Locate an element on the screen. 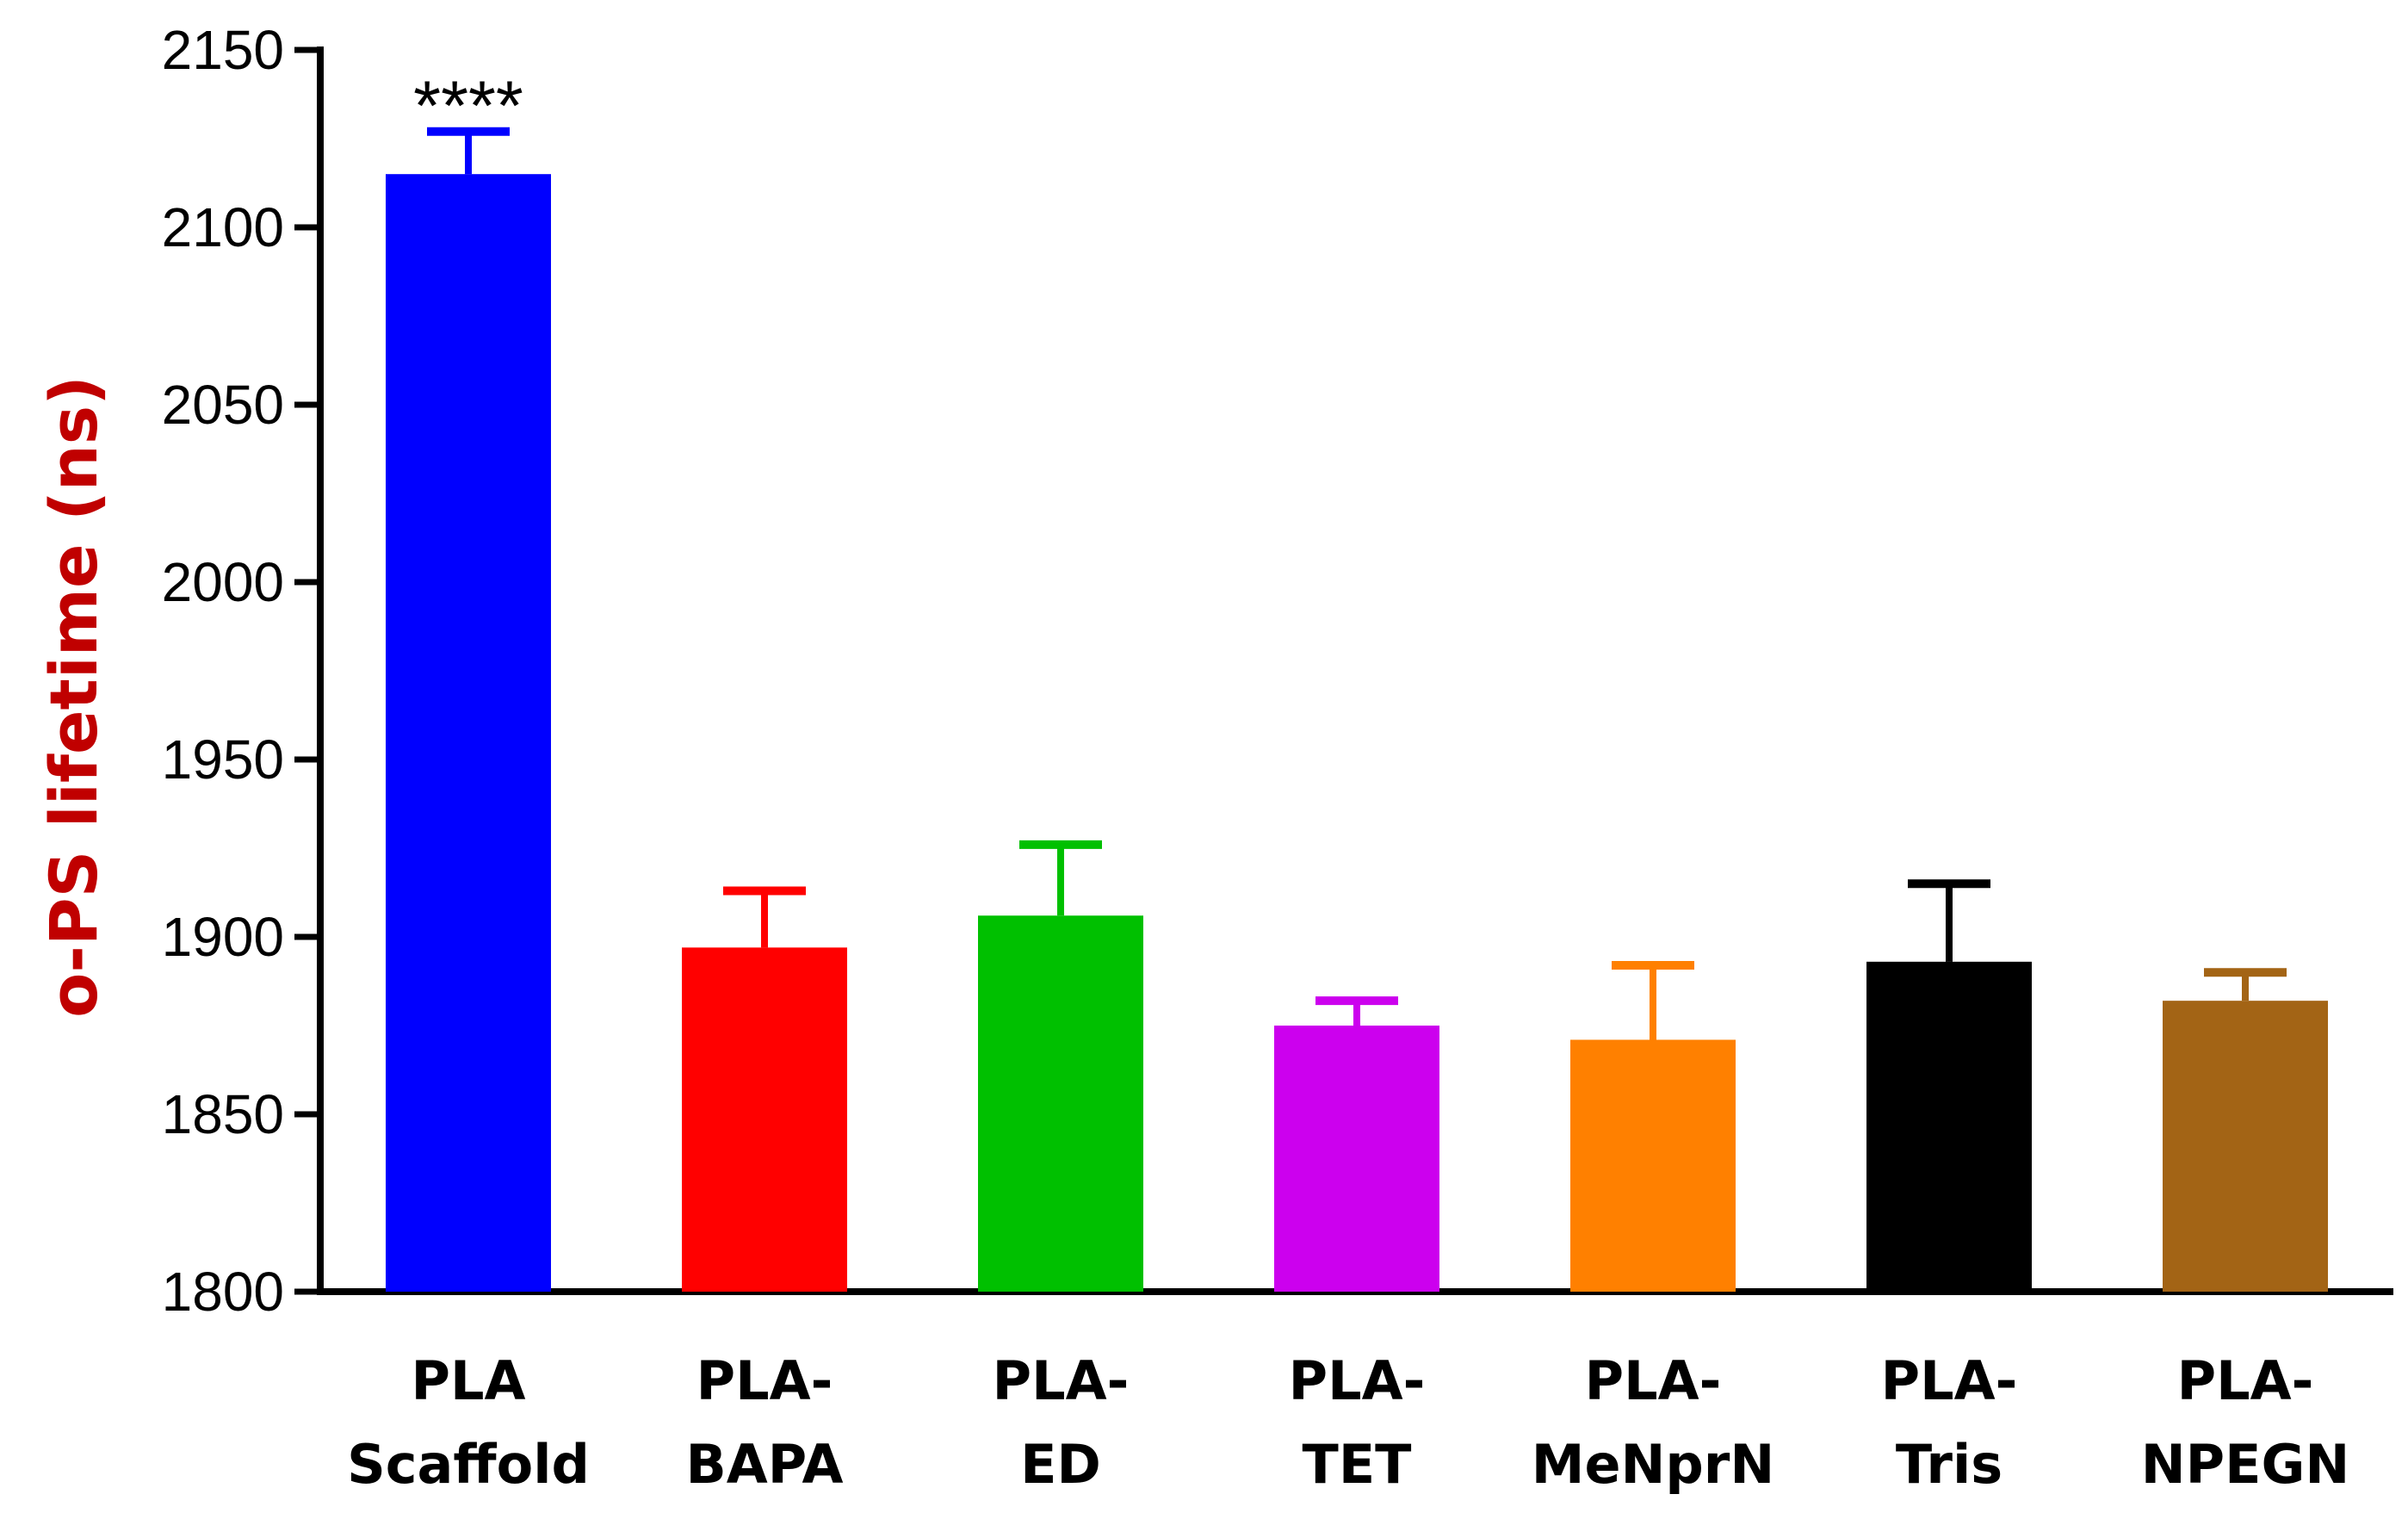 This screenshot has height=1519, width=2408. y-tick-label-2100: 2100 is located at coordinates (223, 227).